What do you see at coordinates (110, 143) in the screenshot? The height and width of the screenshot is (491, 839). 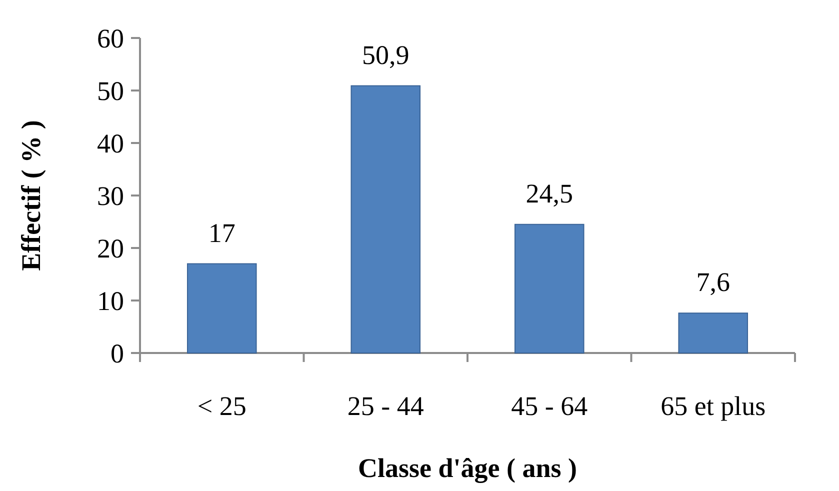 I see `y-tick-label: 40` at bounding box center [110, 143].